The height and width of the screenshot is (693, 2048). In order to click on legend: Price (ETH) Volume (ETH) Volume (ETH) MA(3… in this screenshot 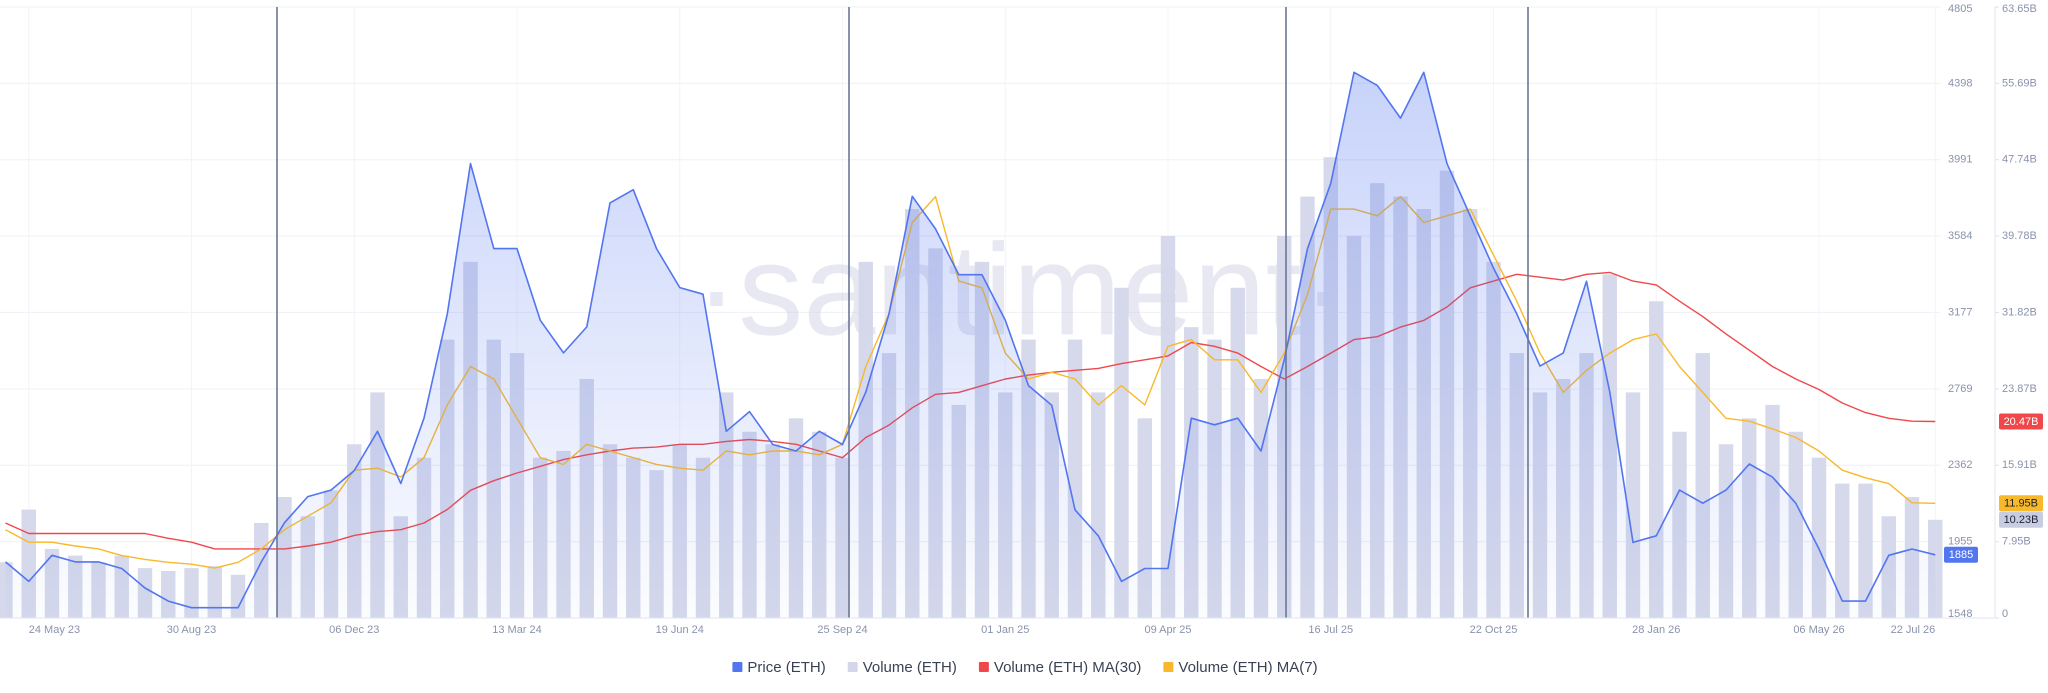, I will do `click(1025, 667)`.